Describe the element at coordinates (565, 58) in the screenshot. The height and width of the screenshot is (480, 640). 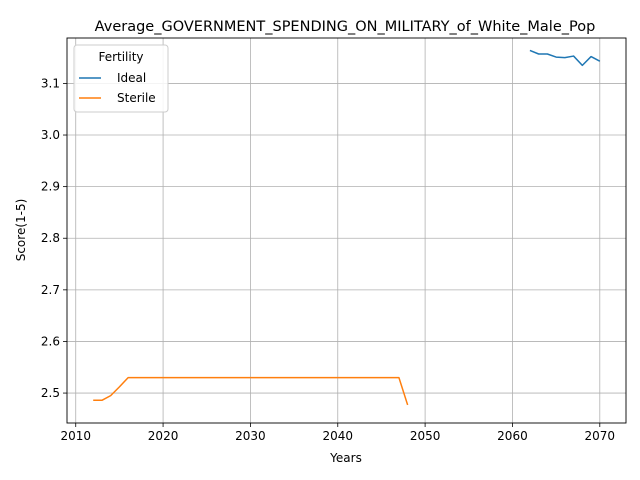
I see `series-line-ideal` at that location.